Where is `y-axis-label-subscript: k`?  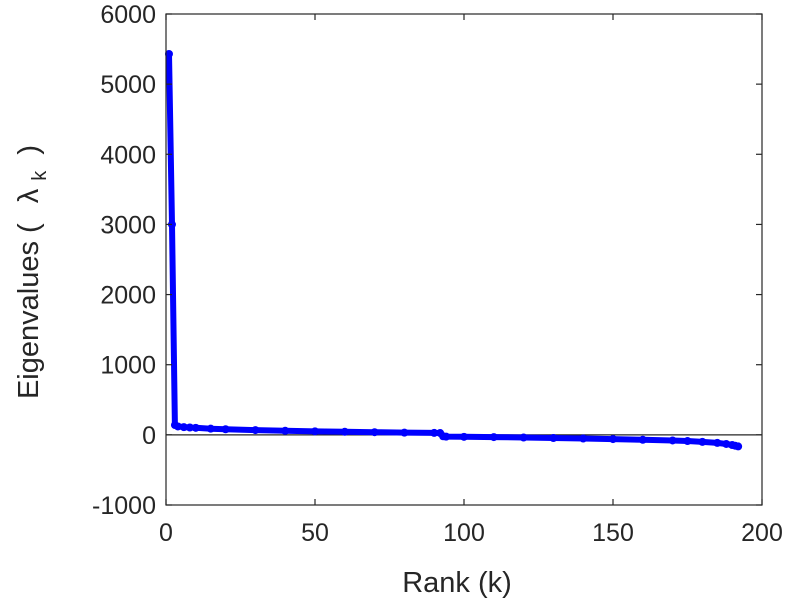
y-axis-label-subscript: k is located at coordinates (40, 175).